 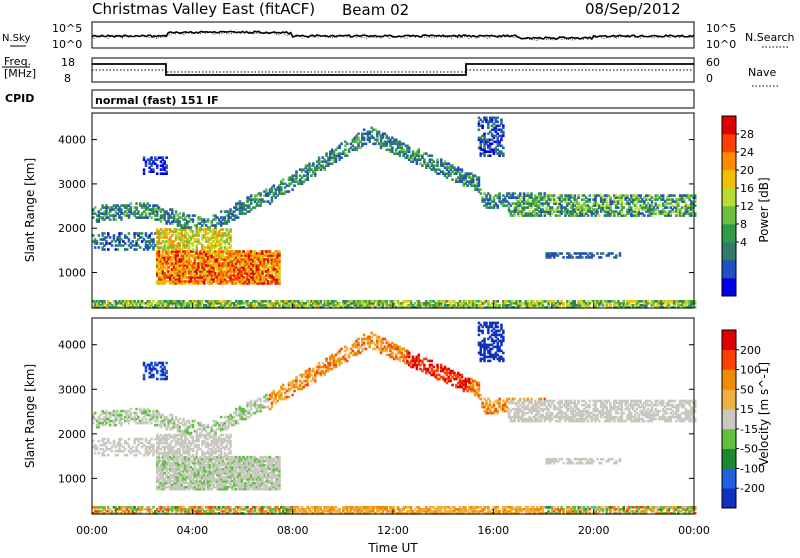 I want to click on nsky-tick-high: 10^5, so click(x=67, y=28).